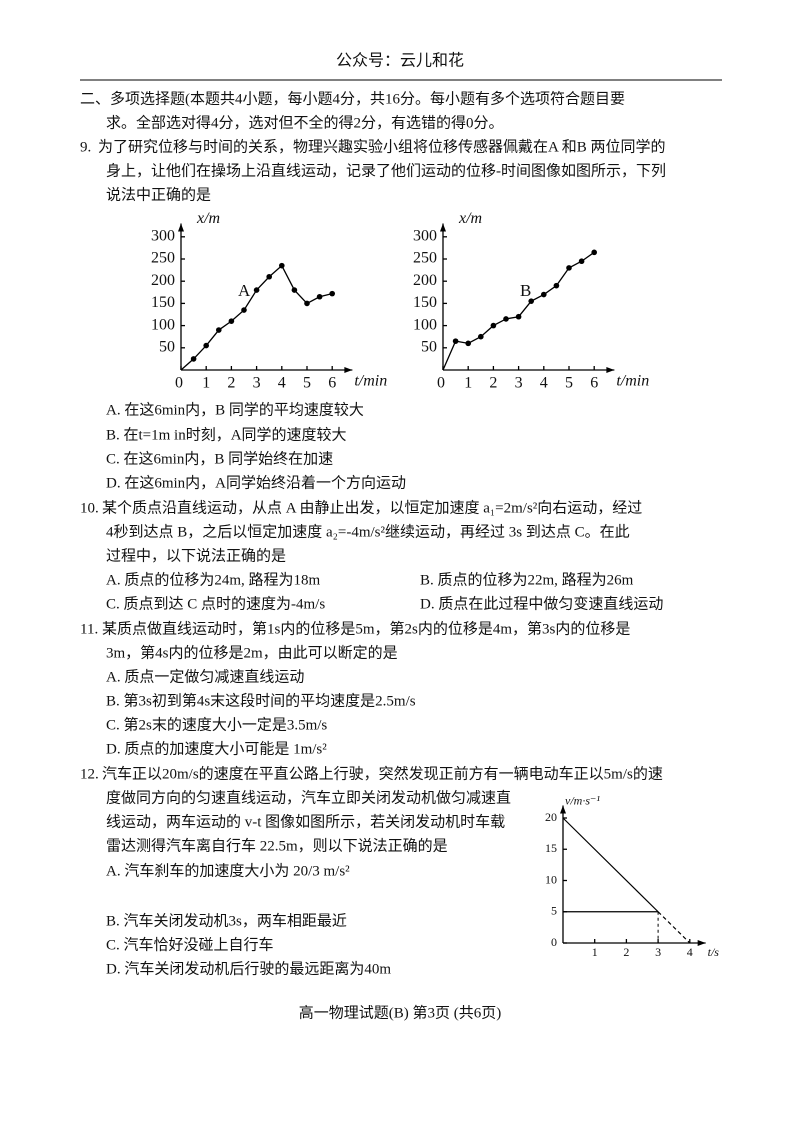 This screenshot has width=800, height=1132. I want to click on option: A. 质点的位移为24m, 路程为18m, so click(213, 579).